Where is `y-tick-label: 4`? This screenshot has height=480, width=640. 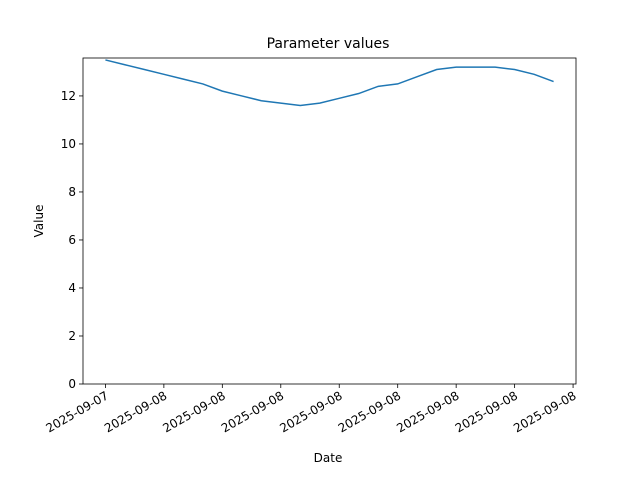 y-tick-label: 4 is located at coordinates (72, 288).